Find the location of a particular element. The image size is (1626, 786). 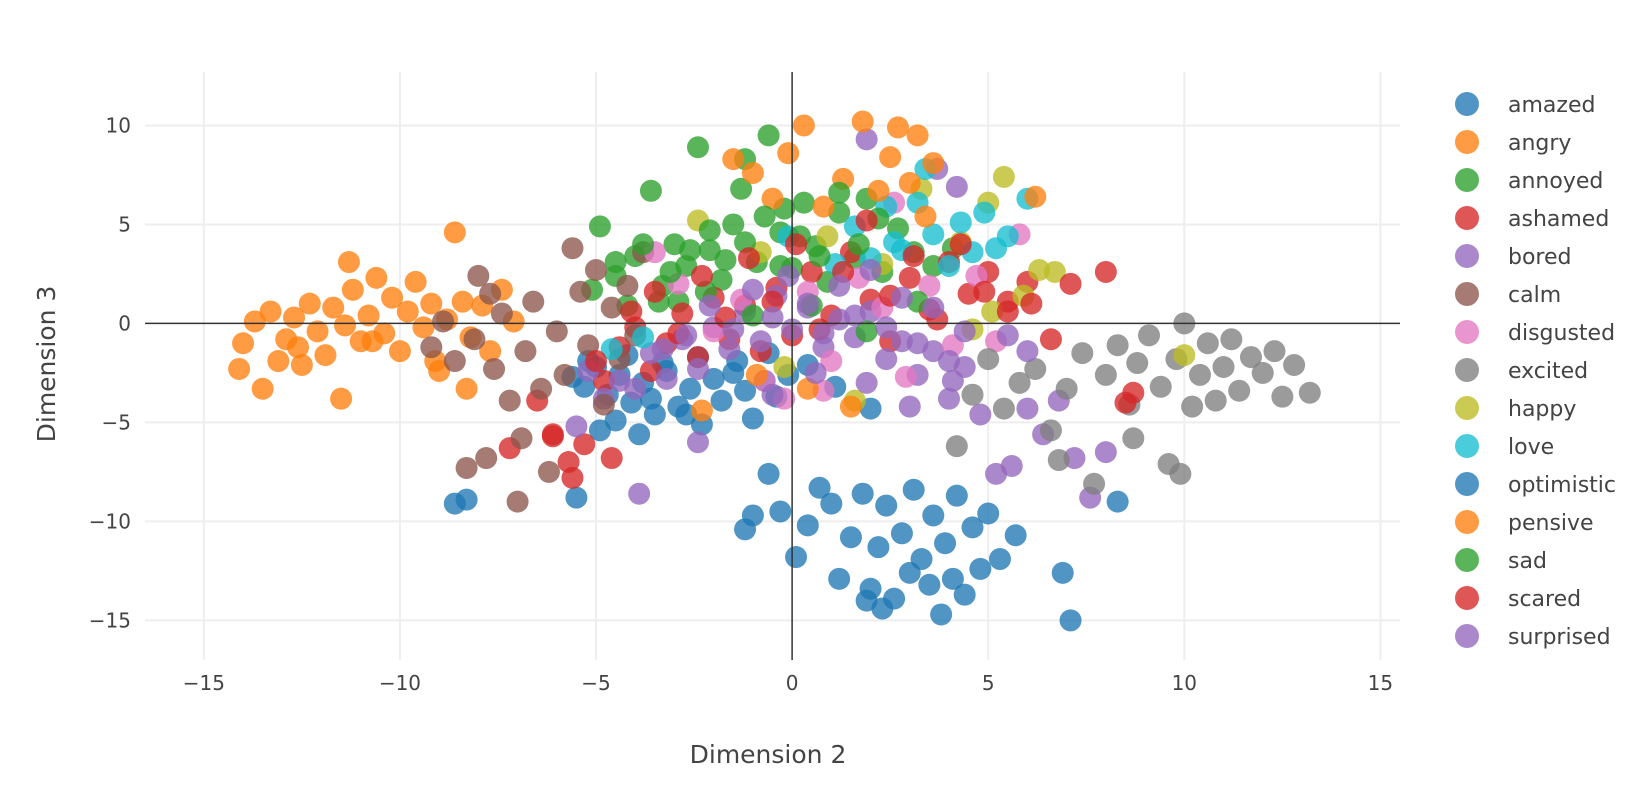

series-angry is located at coordinates (376, 315).